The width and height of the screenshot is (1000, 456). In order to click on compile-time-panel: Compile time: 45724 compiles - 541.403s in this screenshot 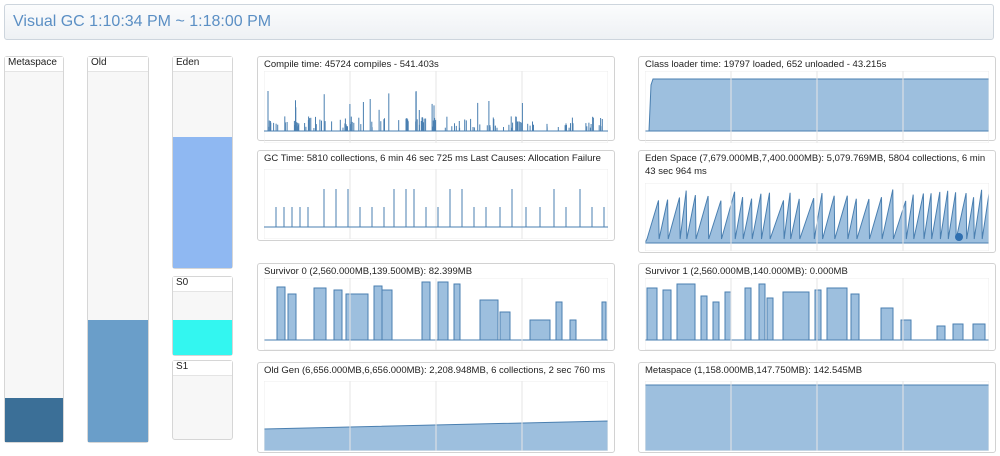, I will do `click(436, 99)`.